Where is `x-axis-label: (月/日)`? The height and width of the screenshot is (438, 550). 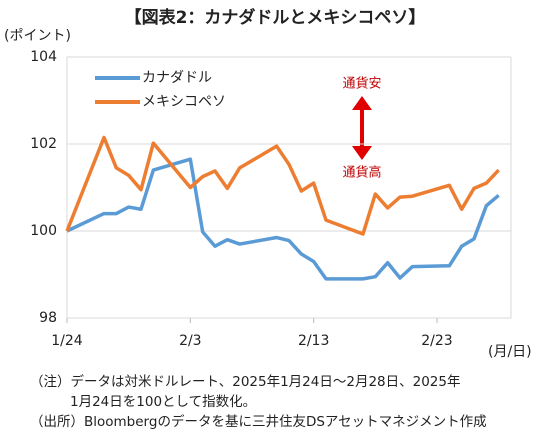
x-axis-label: (月/日) is located at coordinates (510, 352).